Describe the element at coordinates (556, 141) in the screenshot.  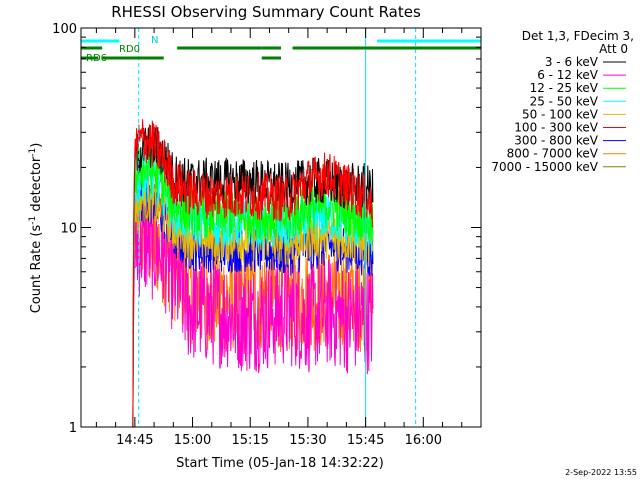
I see `legend-label-6: 300 - 800 keV` at that location.